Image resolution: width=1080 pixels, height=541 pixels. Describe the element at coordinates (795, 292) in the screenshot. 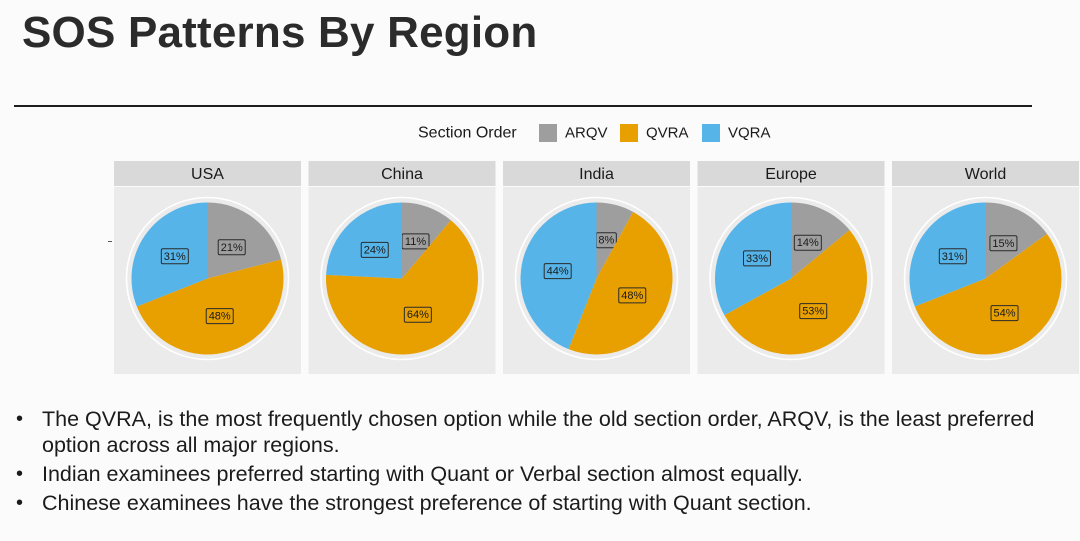

I see `pie-slice-europe-qvra` at that location.